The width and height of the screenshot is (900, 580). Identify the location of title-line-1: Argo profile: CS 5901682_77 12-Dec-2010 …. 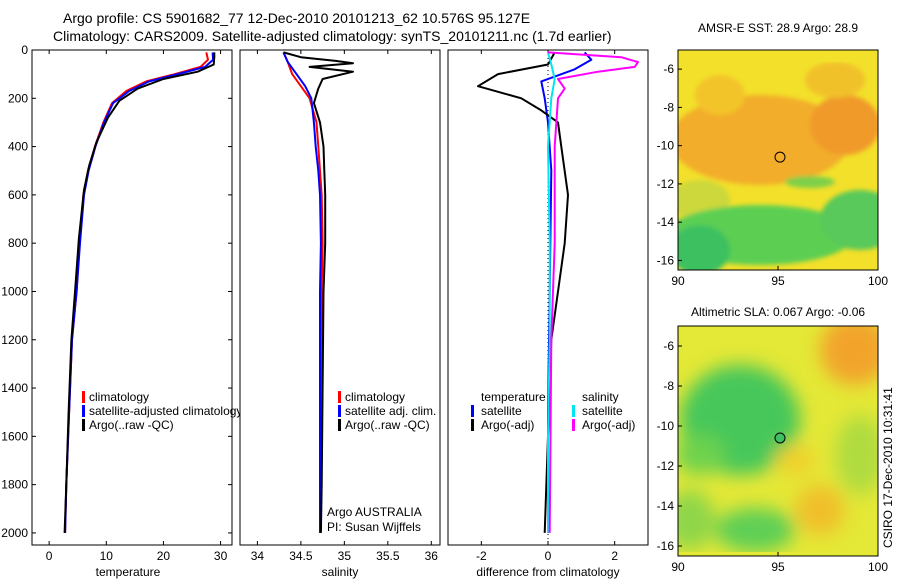
(296, 18).